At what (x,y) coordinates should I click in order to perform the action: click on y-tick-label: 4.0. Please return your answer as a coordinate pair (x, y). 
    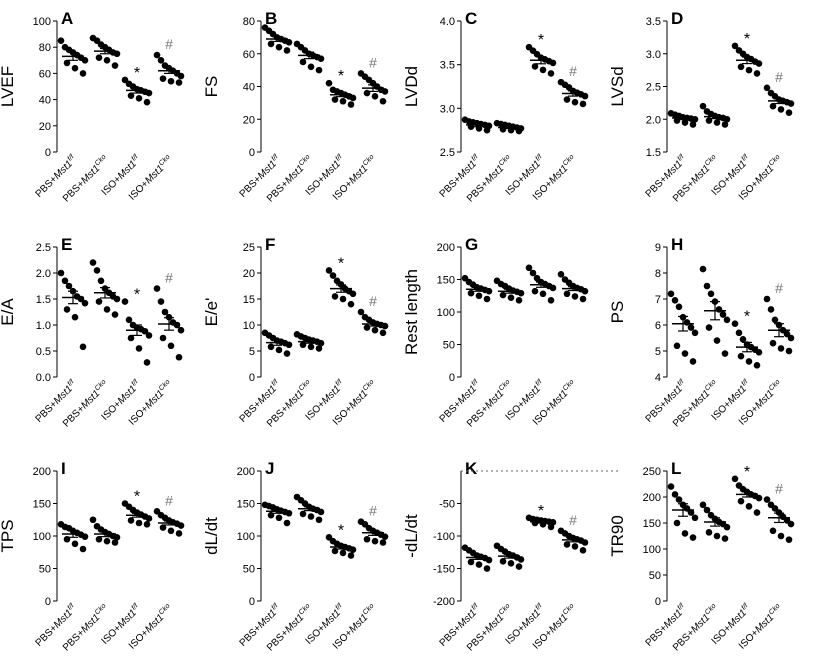
    Looking at the image, I should click on (447, 22).